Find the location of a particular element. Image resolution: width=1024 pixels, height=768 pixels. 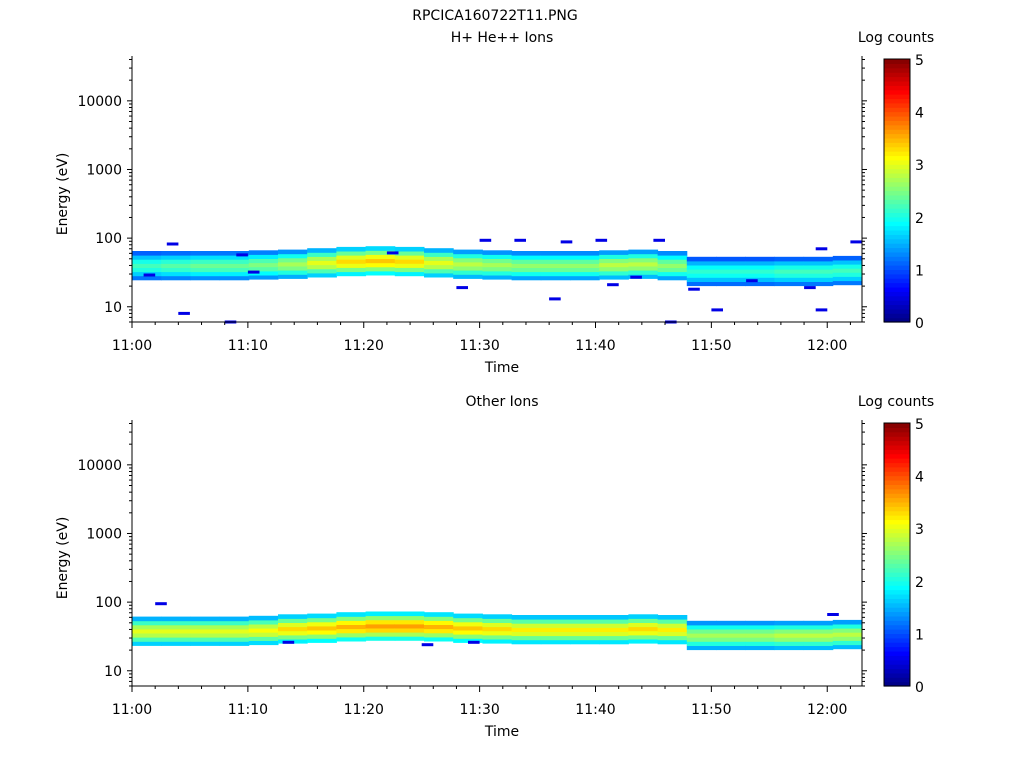

panel-title: H+ He++ Ions is located at coordinates (502, 38).